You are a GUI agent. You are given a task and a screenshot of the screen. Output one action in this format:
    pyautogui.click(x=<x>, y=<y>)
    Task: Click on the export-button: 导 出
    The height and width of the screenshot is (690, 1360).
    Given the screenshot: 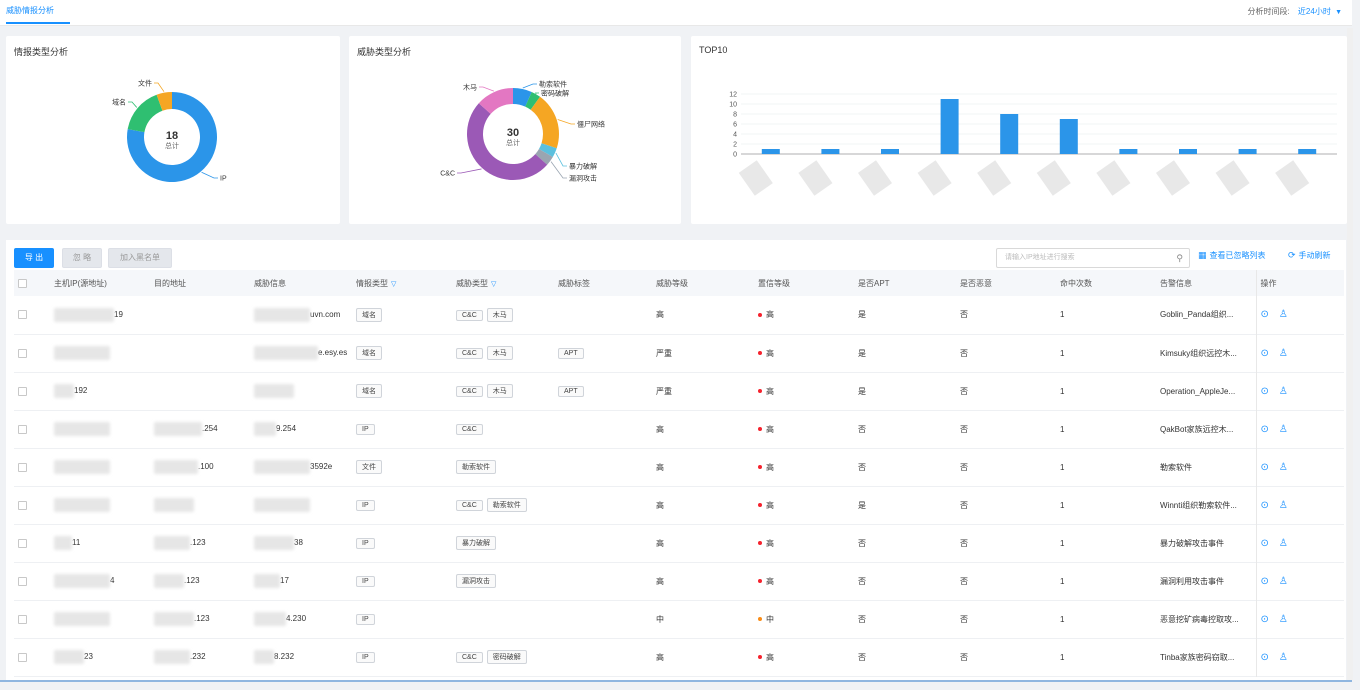 What is the action you would take?
    pyautogui.click(x=34, y=258)
    